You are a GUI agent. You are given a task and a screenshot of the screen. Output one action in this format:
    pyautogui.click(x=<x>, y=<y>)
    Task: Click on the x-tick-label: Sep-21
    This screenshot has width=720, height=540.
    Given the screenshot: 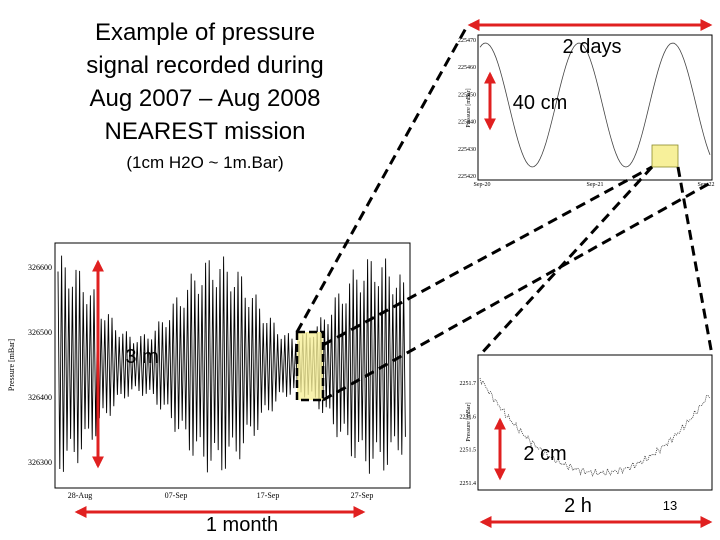 What is the action you would take?
    pyautogui.click(x=595, y=185)
    